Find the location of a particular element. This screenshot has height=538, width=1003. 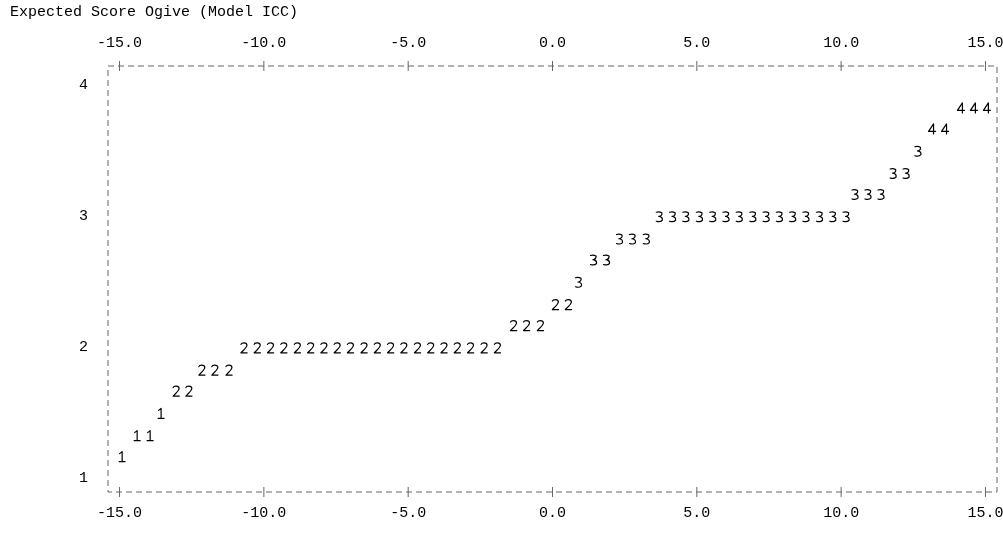

y-tick-label: 3 is located at coordinates (83, 217).